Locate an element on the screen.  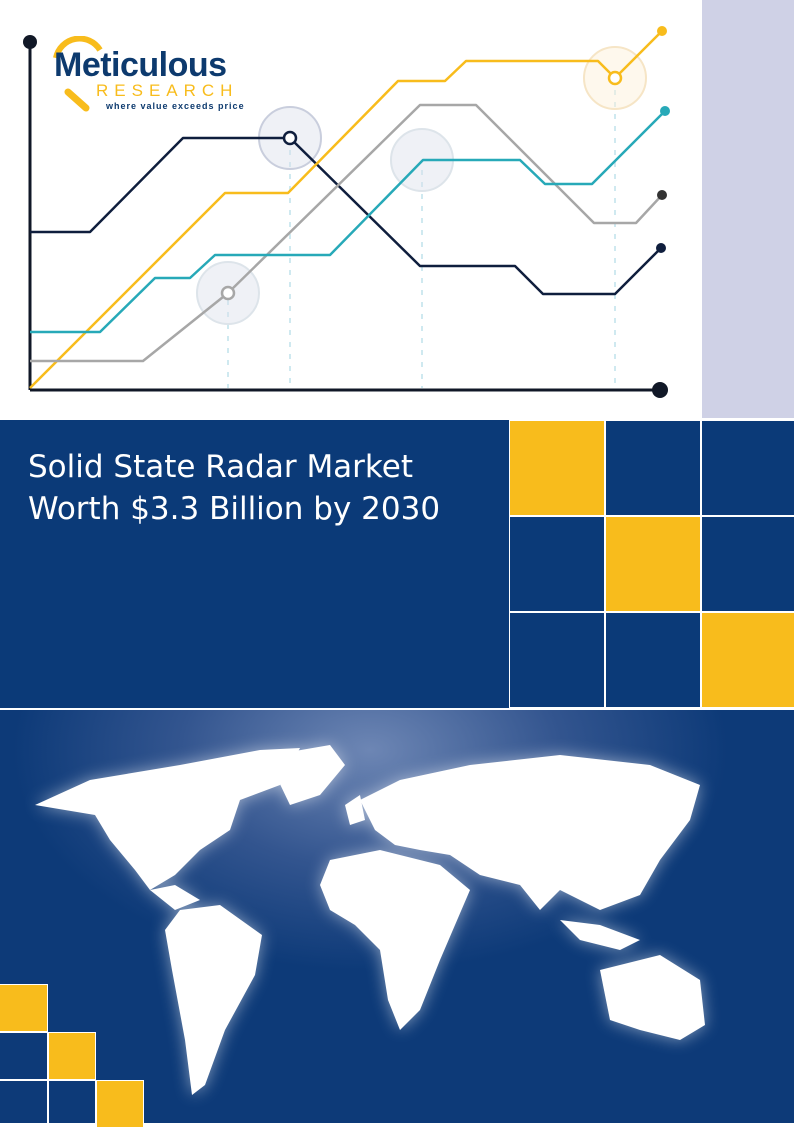
magnifier-icon is located at coordinates (78, 74).